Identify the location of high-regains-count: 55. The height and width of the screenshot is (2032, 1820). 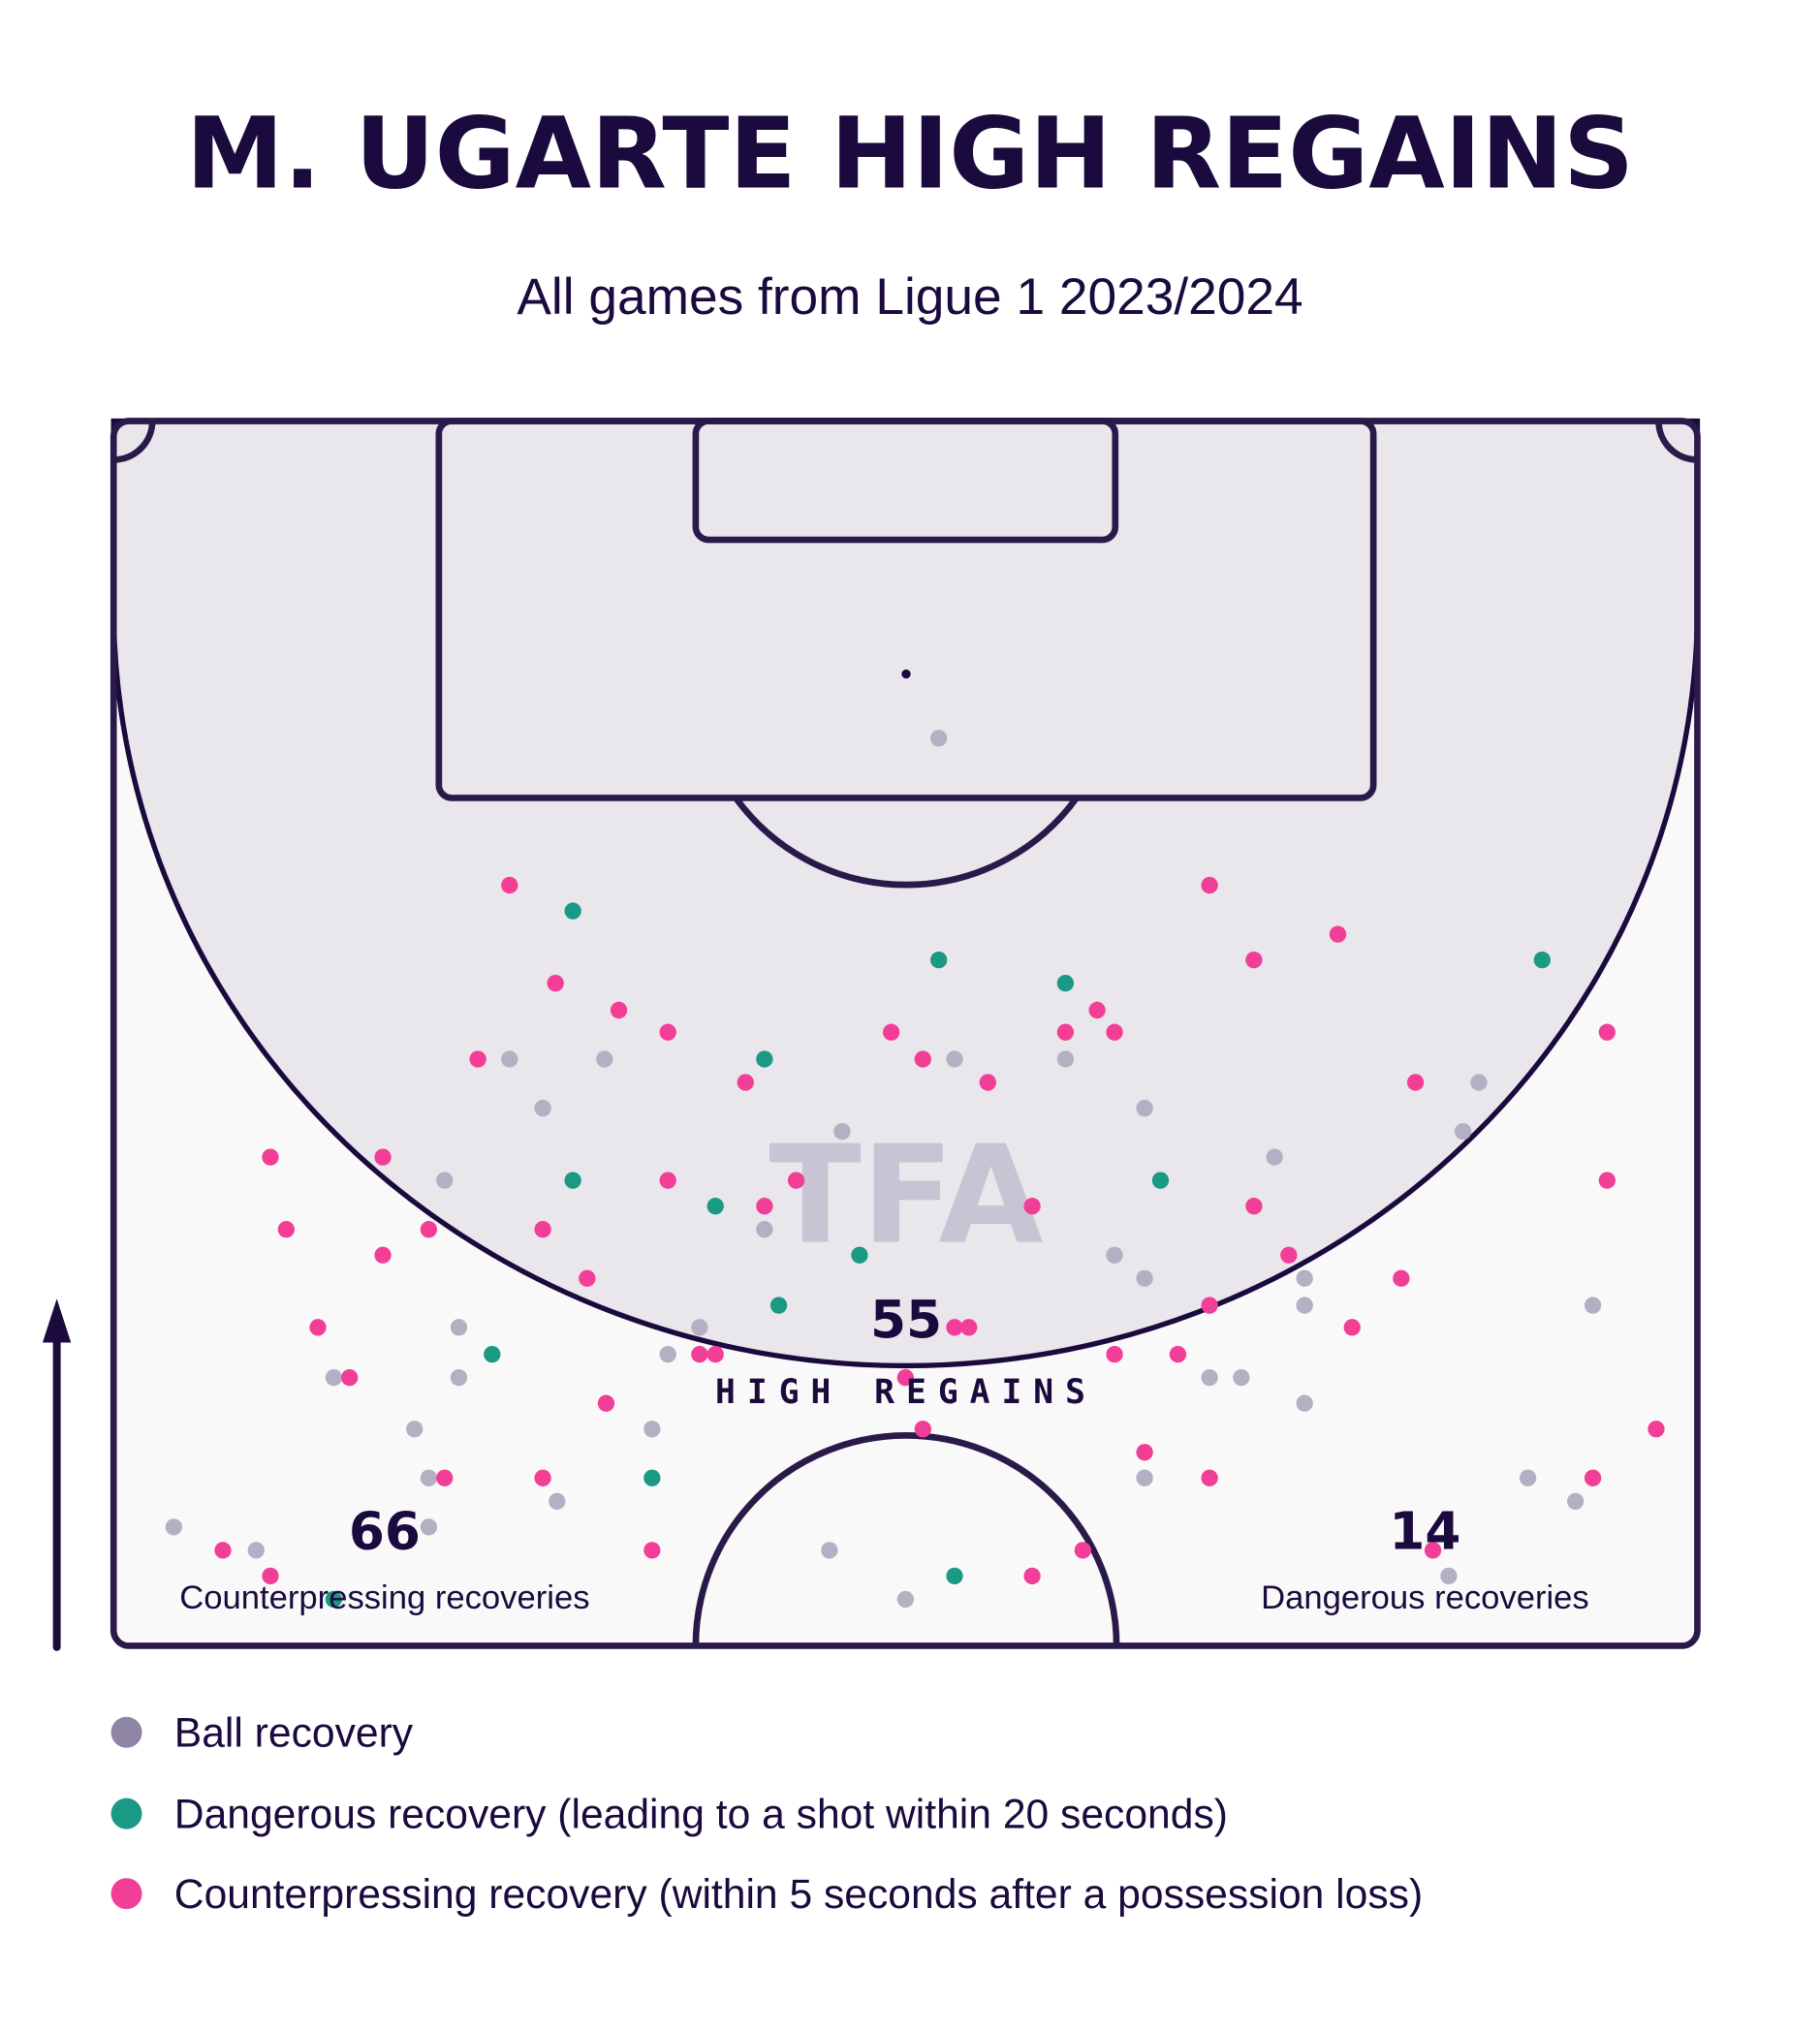
(906, 1320).